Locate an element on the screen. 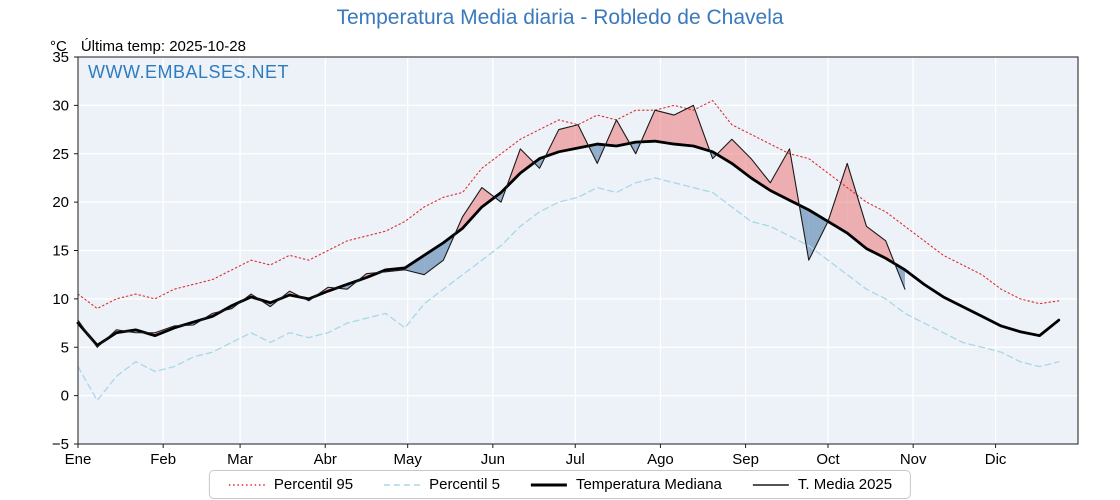 The image size is (1120, 500). x-tick-label: Dic is located at coordinates (996, 459).